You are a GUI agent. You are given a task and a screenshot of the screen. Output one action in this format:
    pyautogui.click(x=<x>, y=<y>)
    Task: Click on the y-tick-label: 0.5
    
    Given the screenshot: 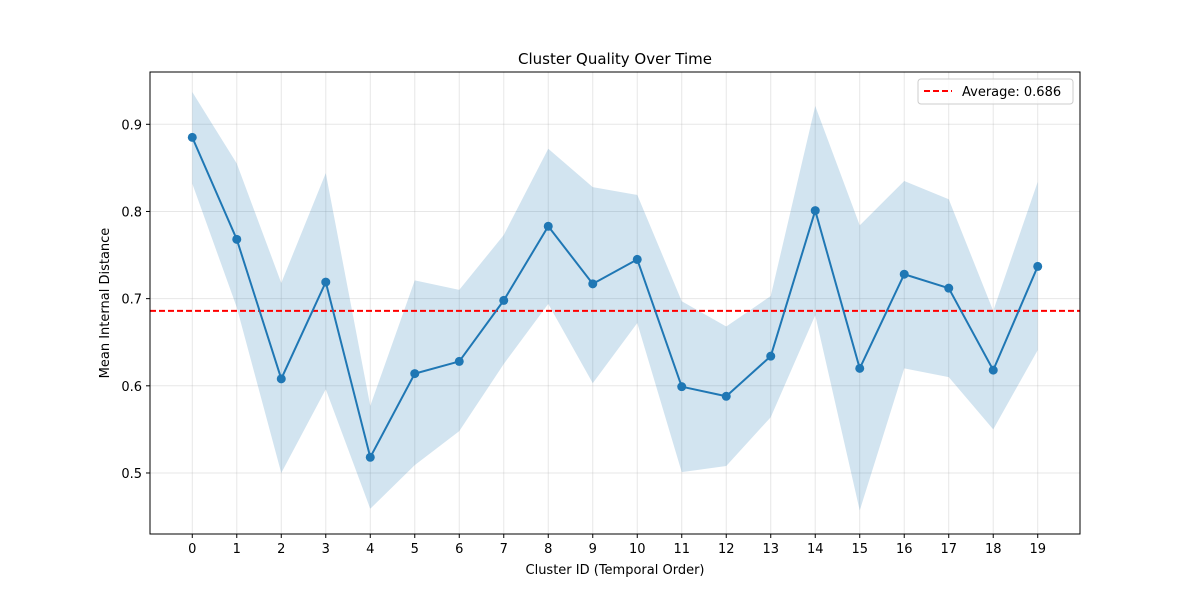 What is the action you would take?
    pyautogui.click(x=131, y=474)
    